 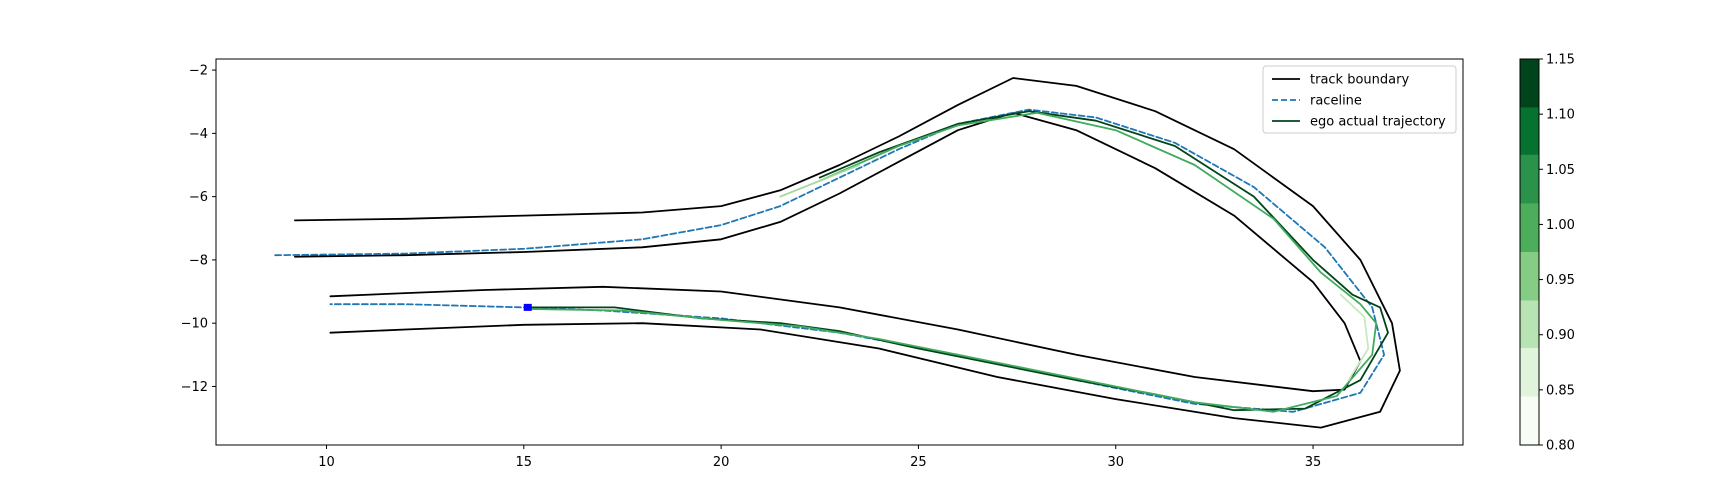 What do you see at coordinates (1378, 122) in the screenshot?
I see `legend-label-ego-trajectory: ego actual trajectory` at bounding box center [1378, 122].